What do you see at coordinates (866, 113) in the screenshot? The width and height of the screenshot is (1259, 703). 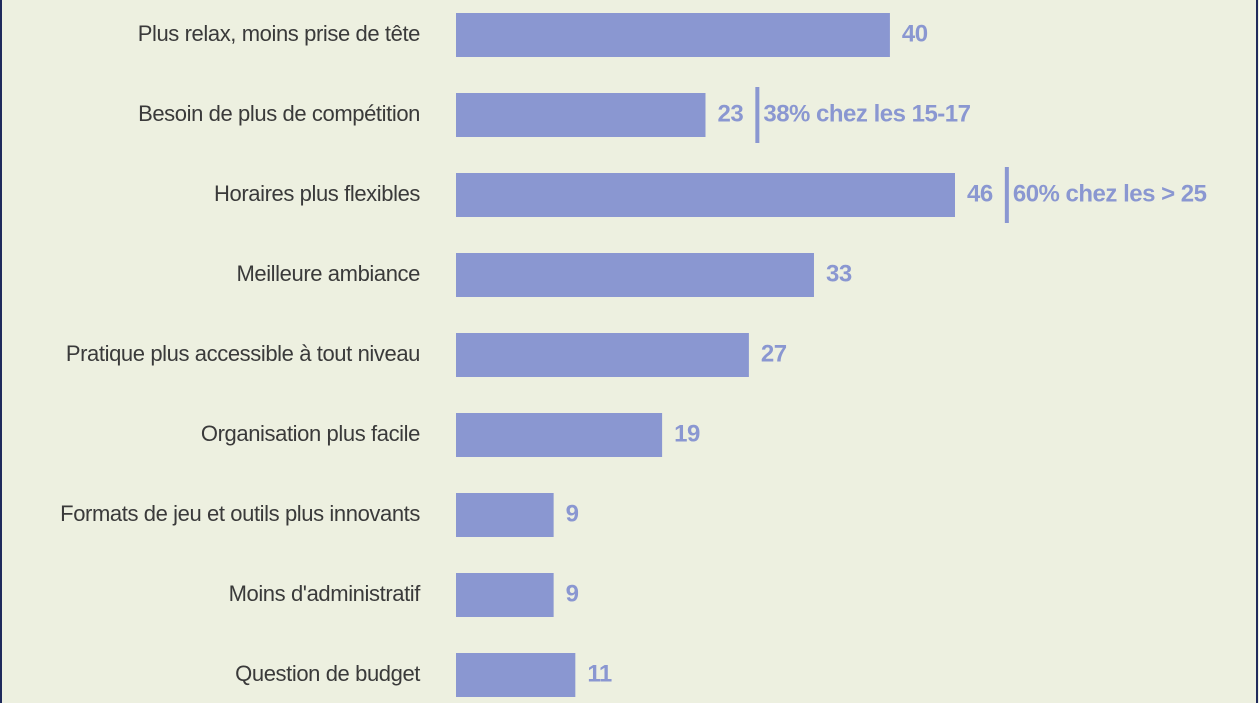 I see `annotation: 38% chez les 15-17` at bounding box center [866, 113].